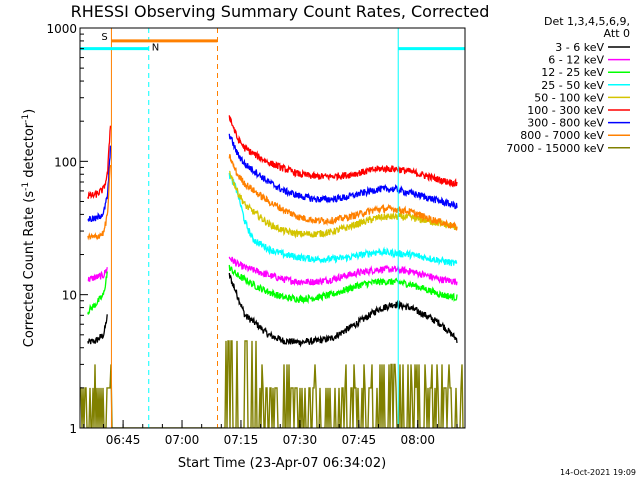 Image resolution: width=640 pixels, height=480 pixels. Describe the element at coordinates (241, 440) in the screenshot. I see `x-tick-label-2: 07:15` at that location.